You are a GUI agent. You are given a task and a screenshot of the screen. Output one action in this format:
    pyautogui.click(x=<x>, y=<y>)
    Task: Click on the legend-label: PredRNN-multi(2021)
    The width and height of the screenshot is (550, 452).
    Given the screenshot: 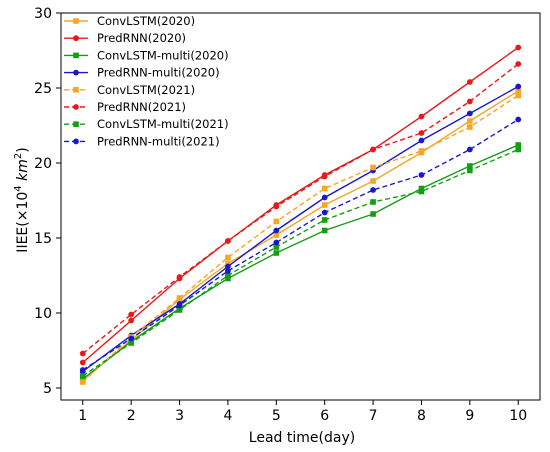 What is the action you would take?
    pyautogui.click(x=158, y=141)
    